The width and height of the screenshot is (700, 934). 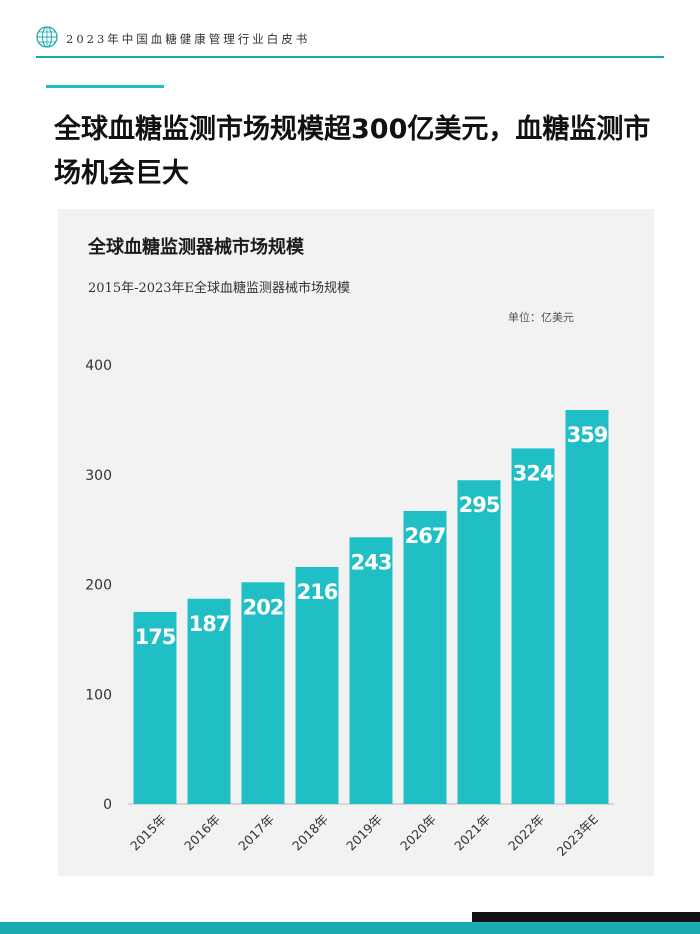 What do you see at coordinates (578, 835) in the screenshot?
I see `x-tick-label: 2023年E` at bounding box center [578, 835].